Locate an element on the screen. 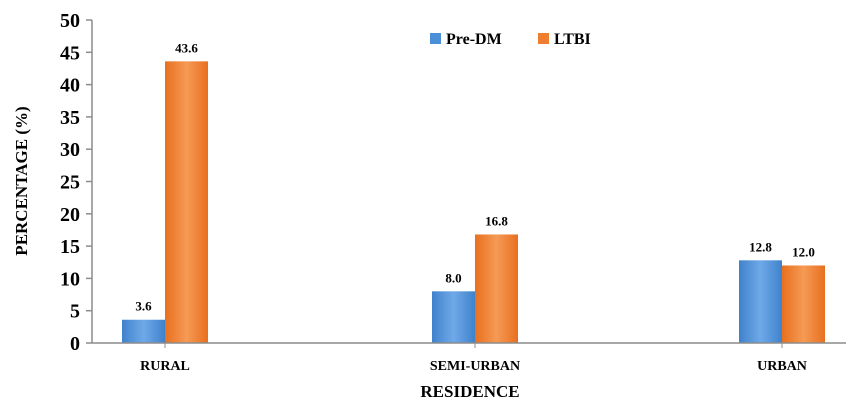  y-tick-label: 10 is located at coordinates (70, 279).